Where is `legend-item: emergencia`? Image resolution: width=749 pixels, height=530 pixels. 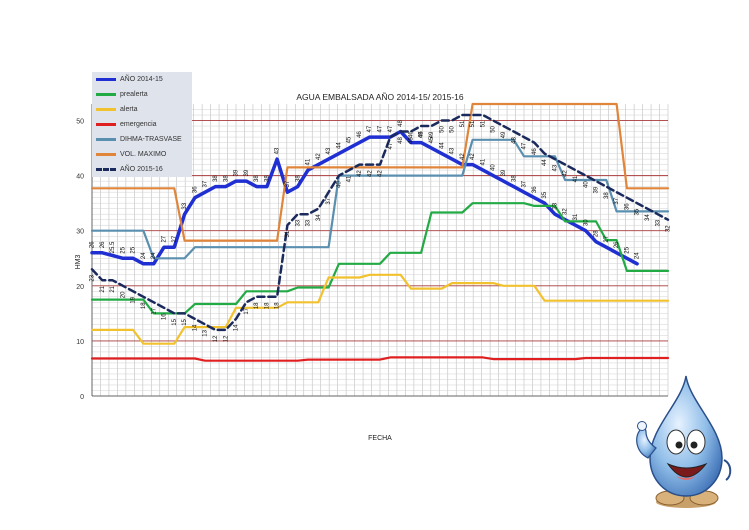 legend-item: emergencia is located at coordinates (142, 124).